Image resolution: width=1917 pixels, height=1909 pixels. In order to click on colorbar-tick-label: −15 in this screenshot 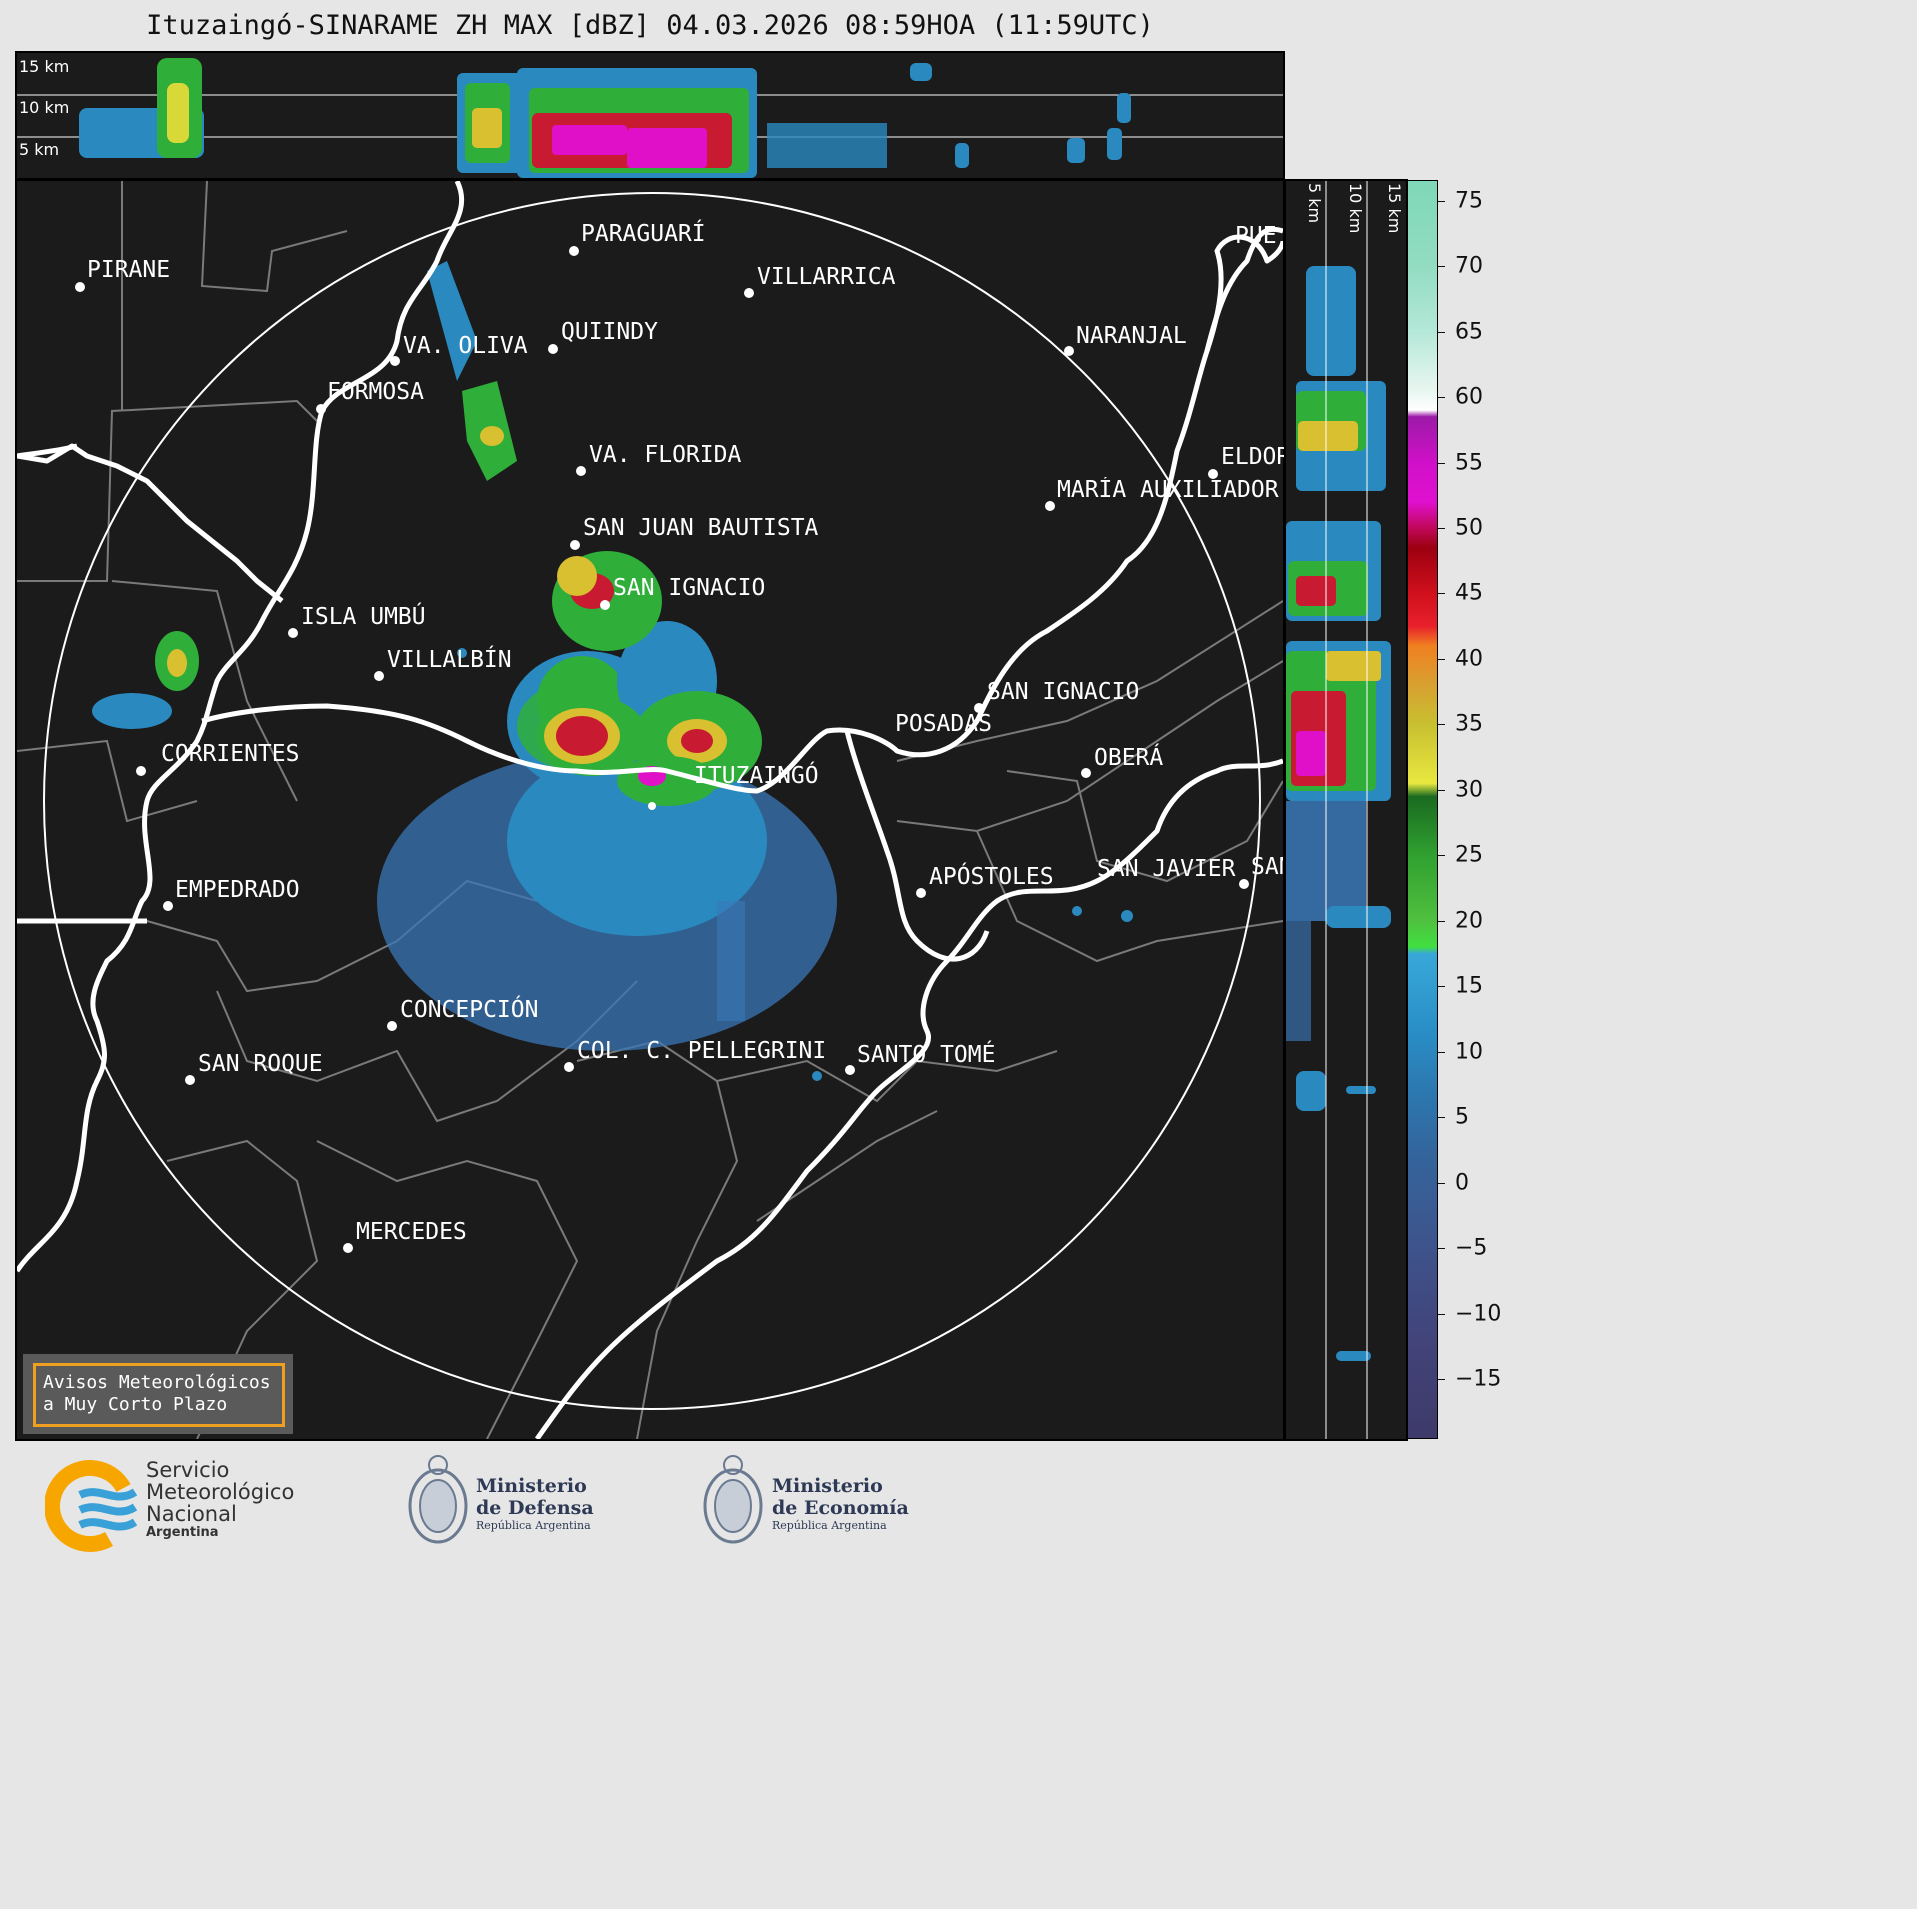, I will do `click(1478, 1379)`.